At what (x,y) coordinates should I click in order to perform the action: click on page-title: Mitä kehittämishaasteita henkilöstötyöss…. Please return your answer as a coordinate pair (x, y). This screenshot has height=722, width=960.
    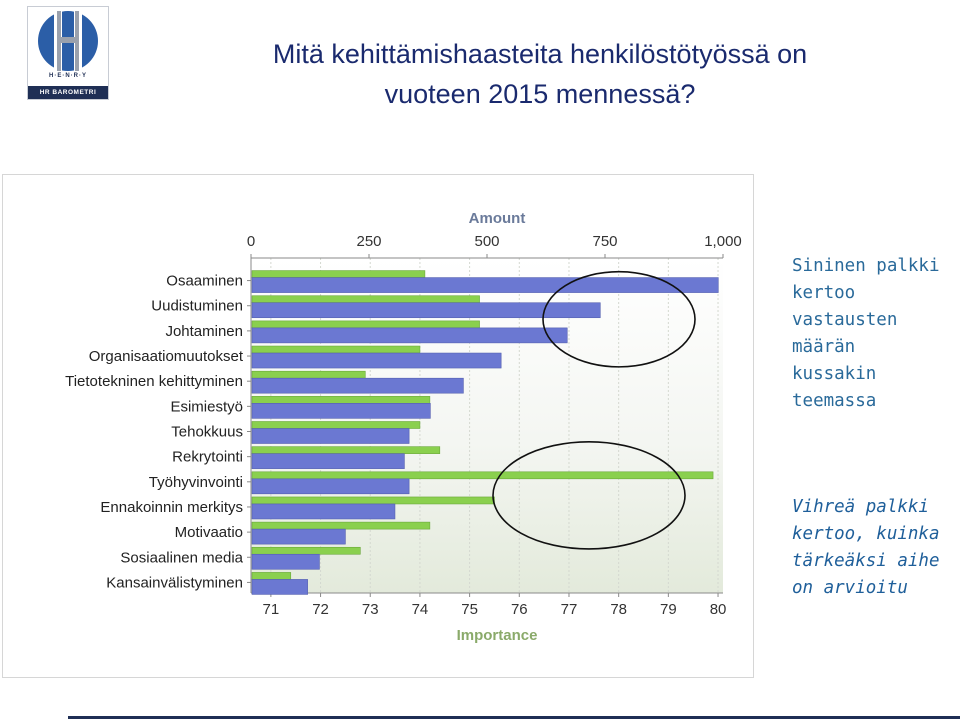
    Looking at the image, I should click on (540, 74).